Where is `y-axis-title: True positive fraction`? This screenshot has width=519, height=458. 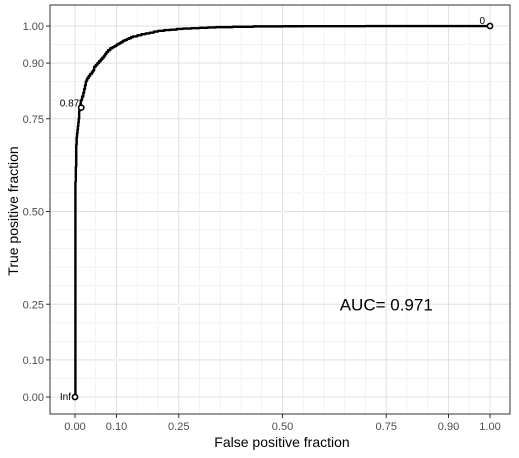
y-axis-title: True positive fraction is located at coordinates (13, 210).